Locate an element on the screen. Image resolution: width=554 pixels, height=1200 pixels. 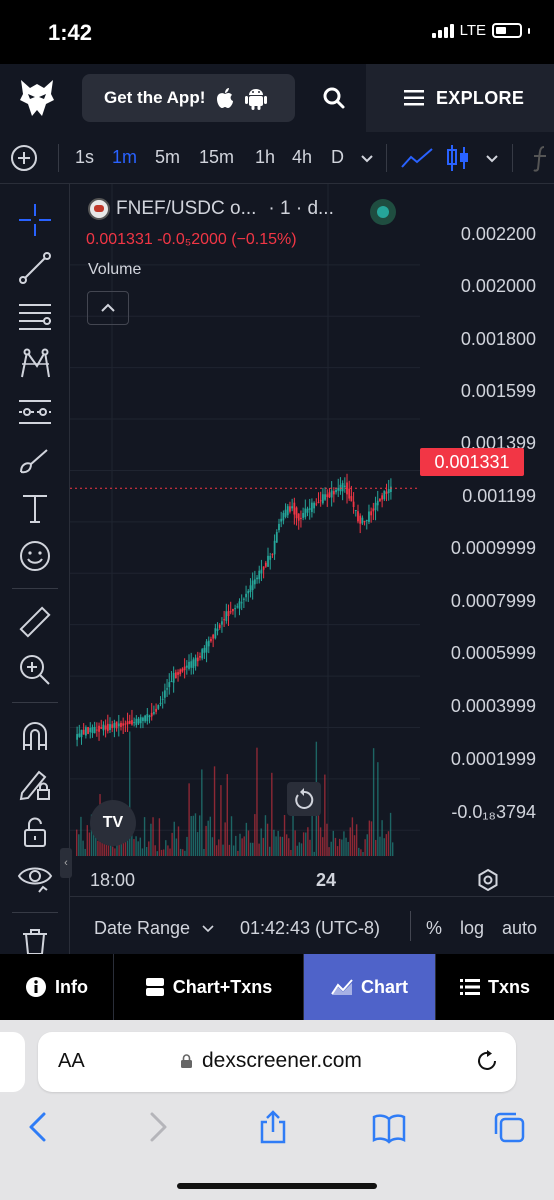
reset-chart-button is located at coordinates (304, 799).